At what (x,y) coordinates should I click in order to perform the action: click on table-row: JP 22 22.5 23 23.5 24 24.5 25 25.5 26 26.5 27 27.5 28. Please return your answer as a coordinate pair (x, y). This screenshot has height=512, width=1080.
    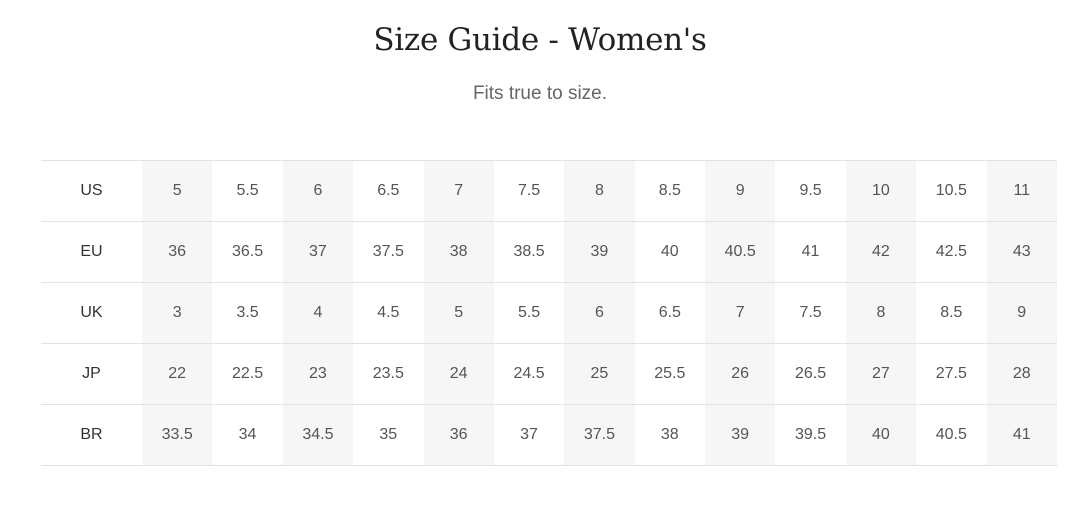
    Looking at the image, I should click on (549, 374).